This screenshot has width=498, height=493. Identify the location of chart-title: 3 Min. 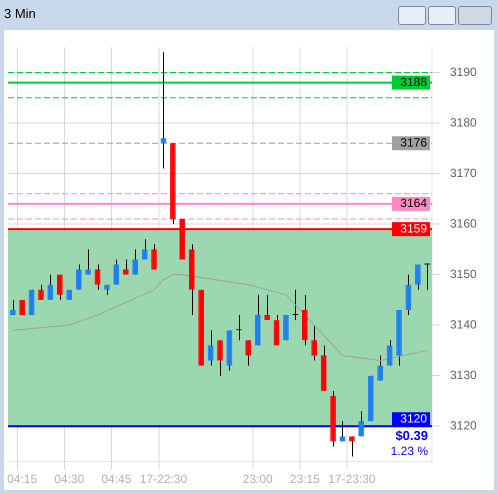
(20, 14).